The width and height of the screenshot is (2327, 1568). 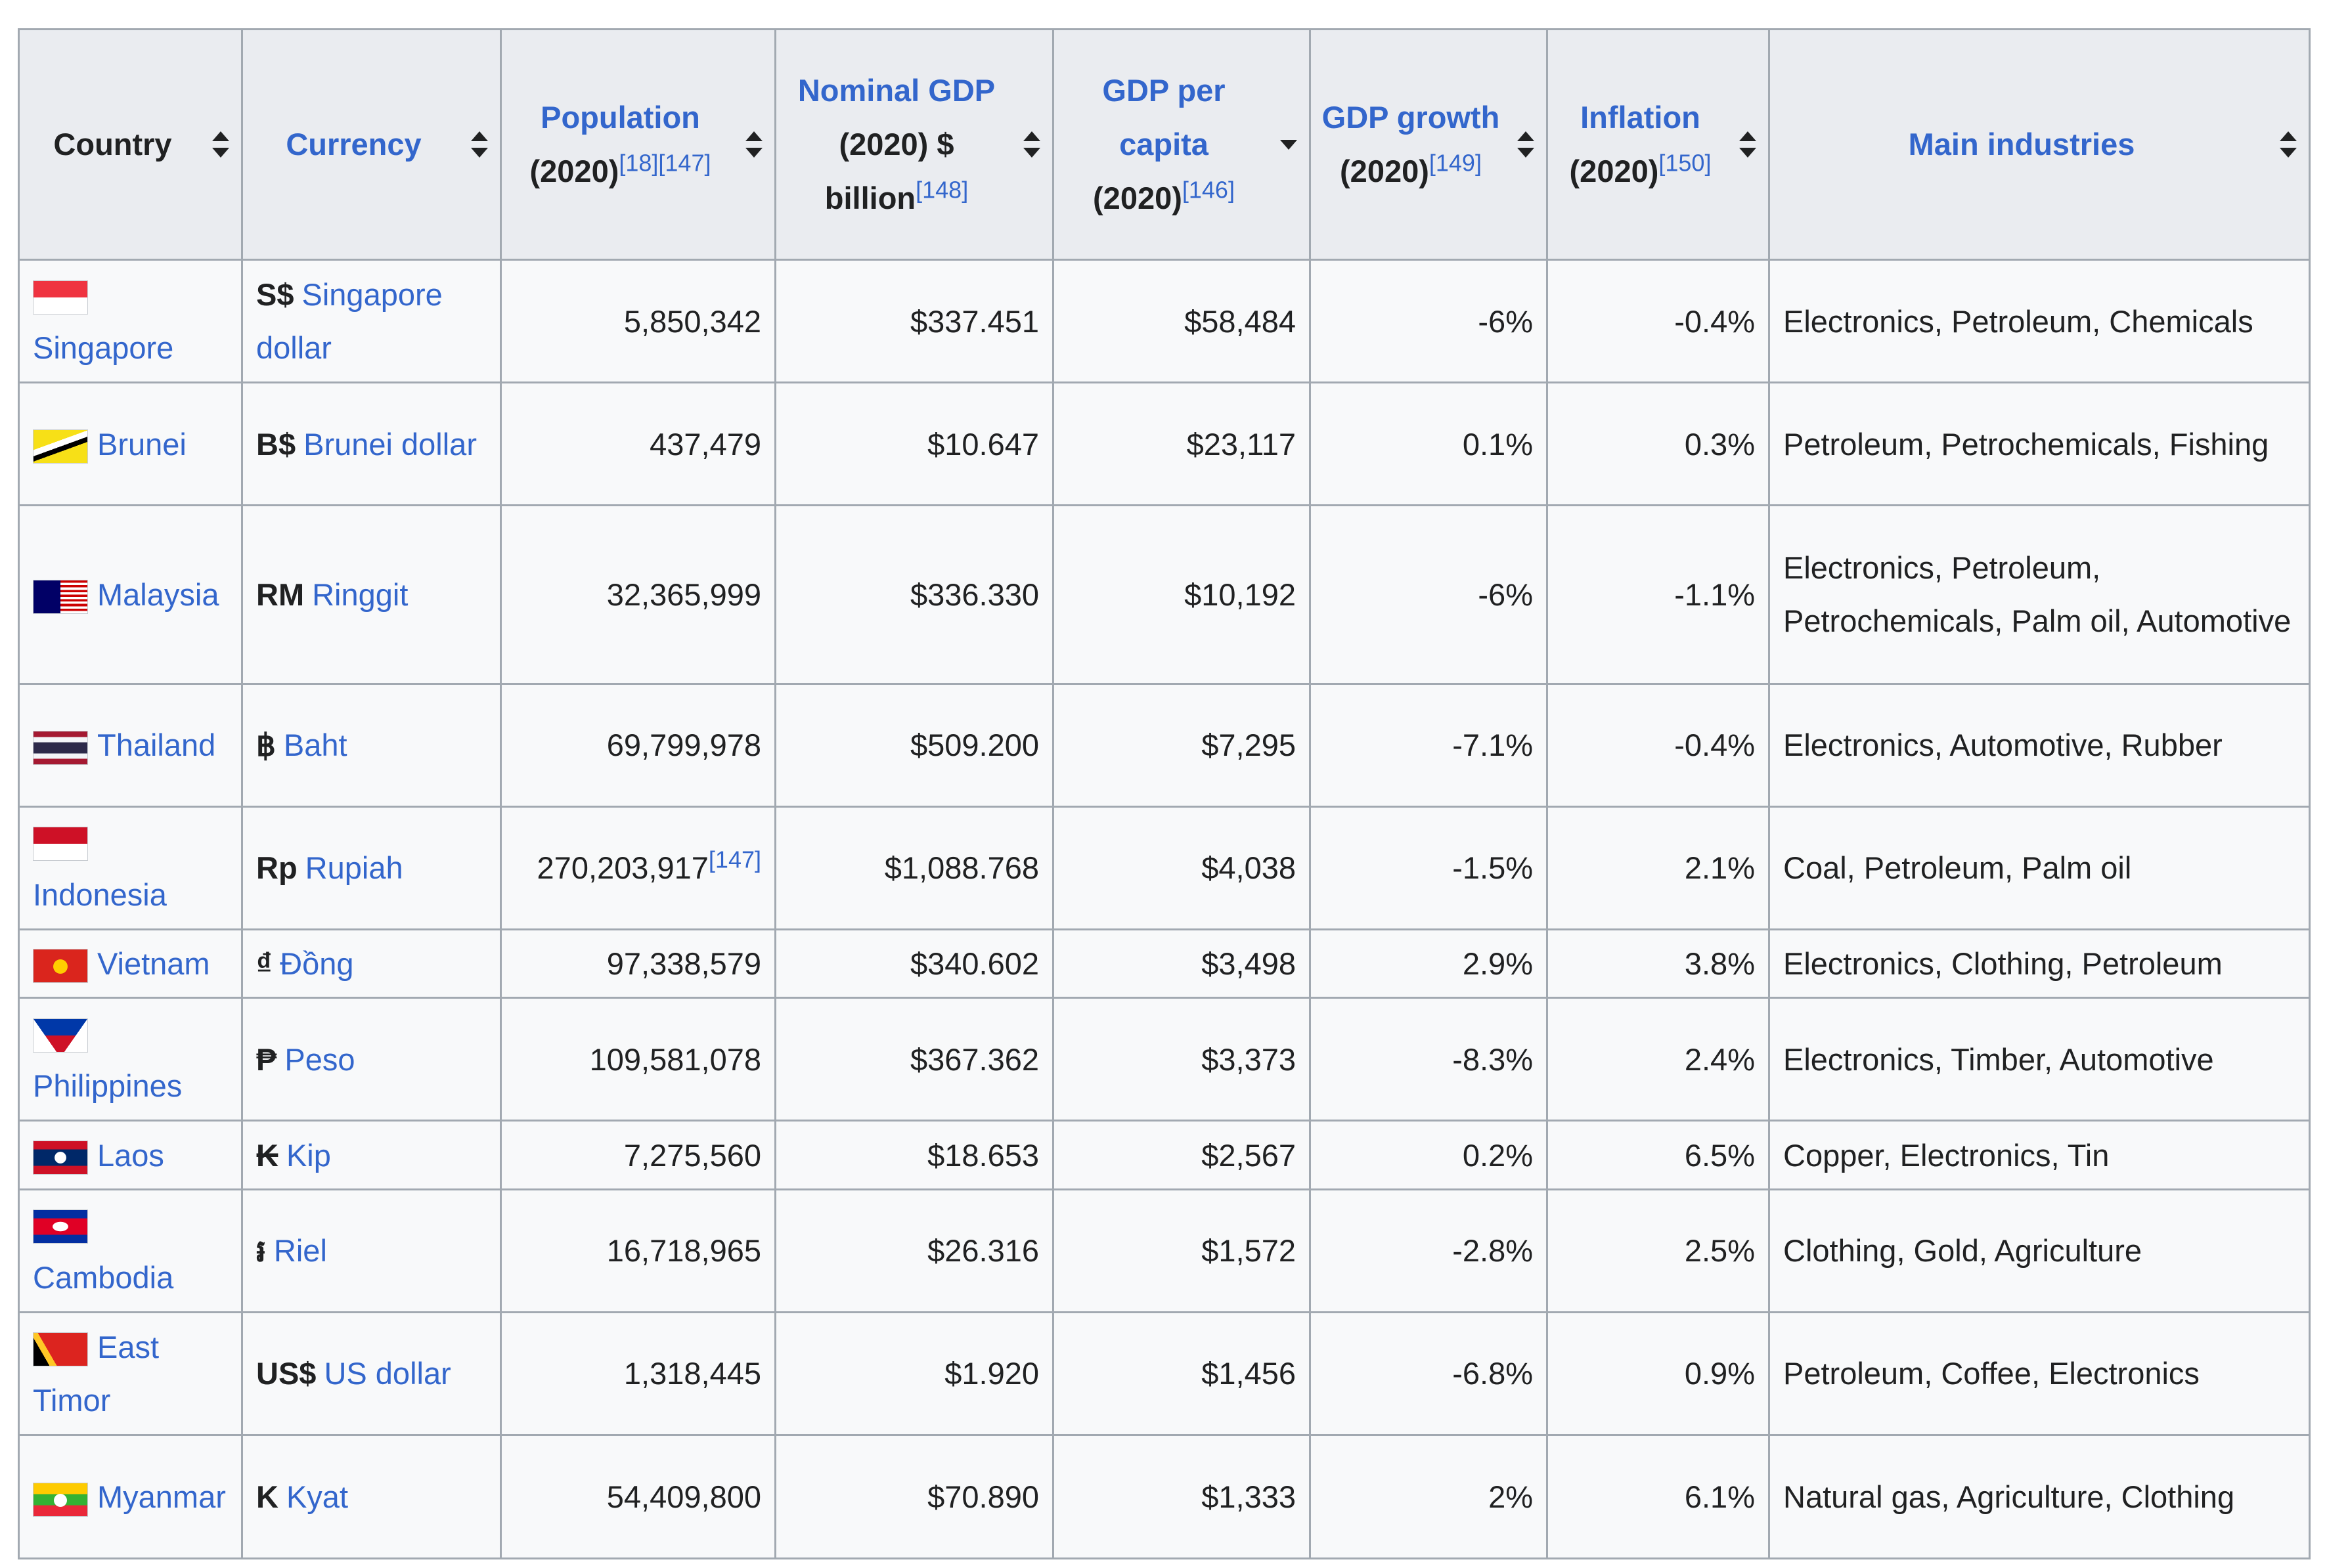 I want to click on population-cell: 54,409,800, so click(x=638, y=1496).